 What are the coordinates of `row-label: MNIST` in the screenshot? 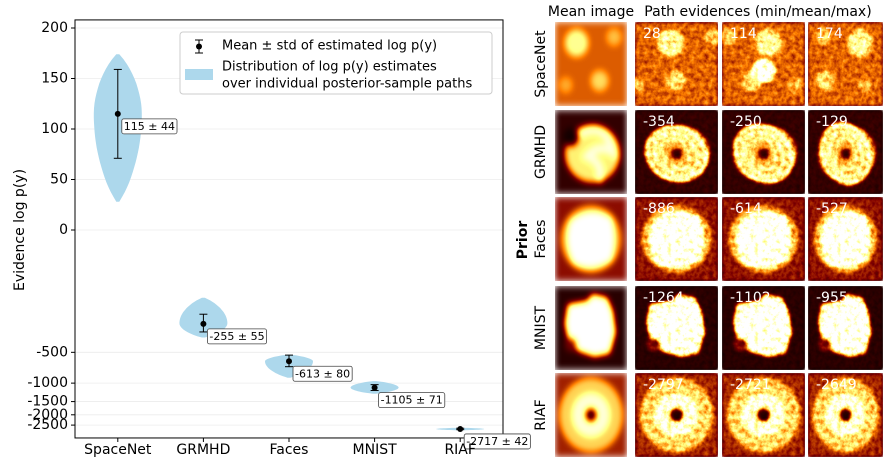 It's located at (541, 327).